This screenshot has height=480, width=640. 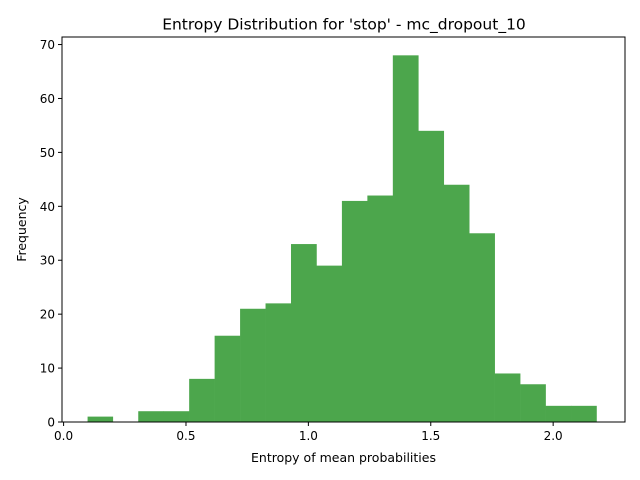 I want to click on x-tick-label: 0.0, so click(x=63, y=436).